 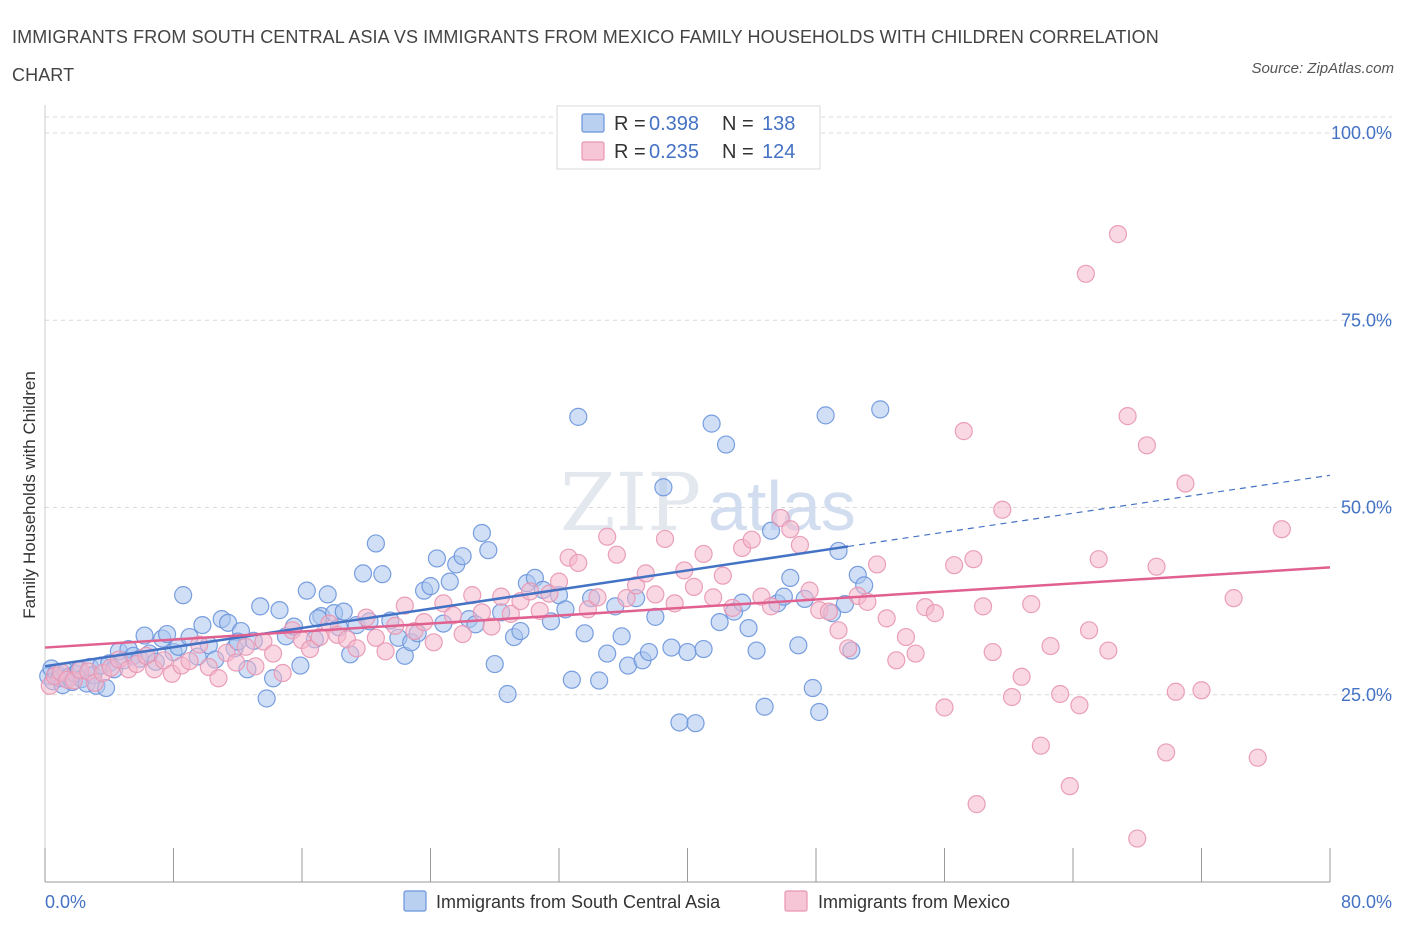 What do you see at coordinates (1361, 414) in the screenshot?
I see `y-tick-labels: 25.0% 50.0% 75.0% 100.0%` at bounding box center [1361, 414].